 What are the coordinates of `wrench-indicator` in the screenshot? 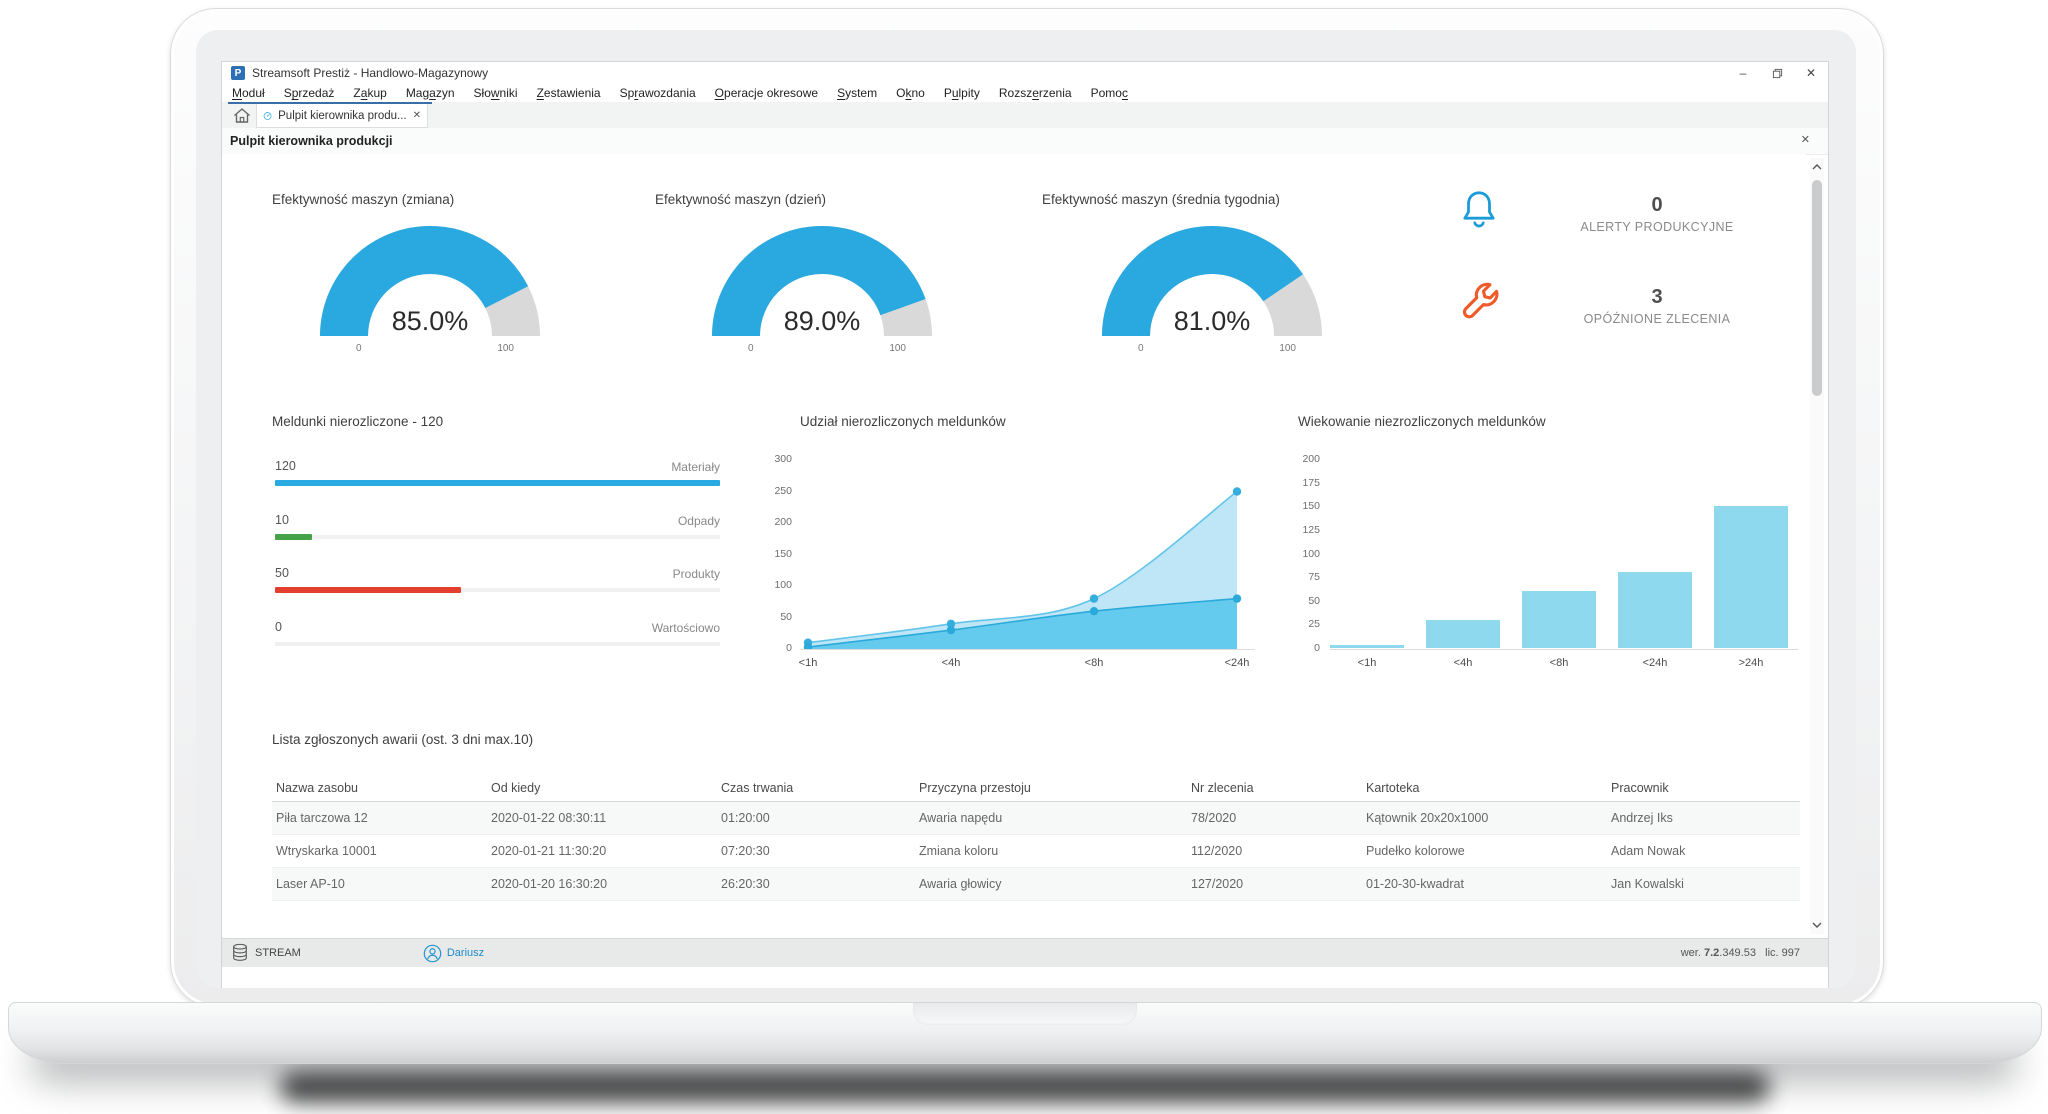 It's located at (1481, 304).